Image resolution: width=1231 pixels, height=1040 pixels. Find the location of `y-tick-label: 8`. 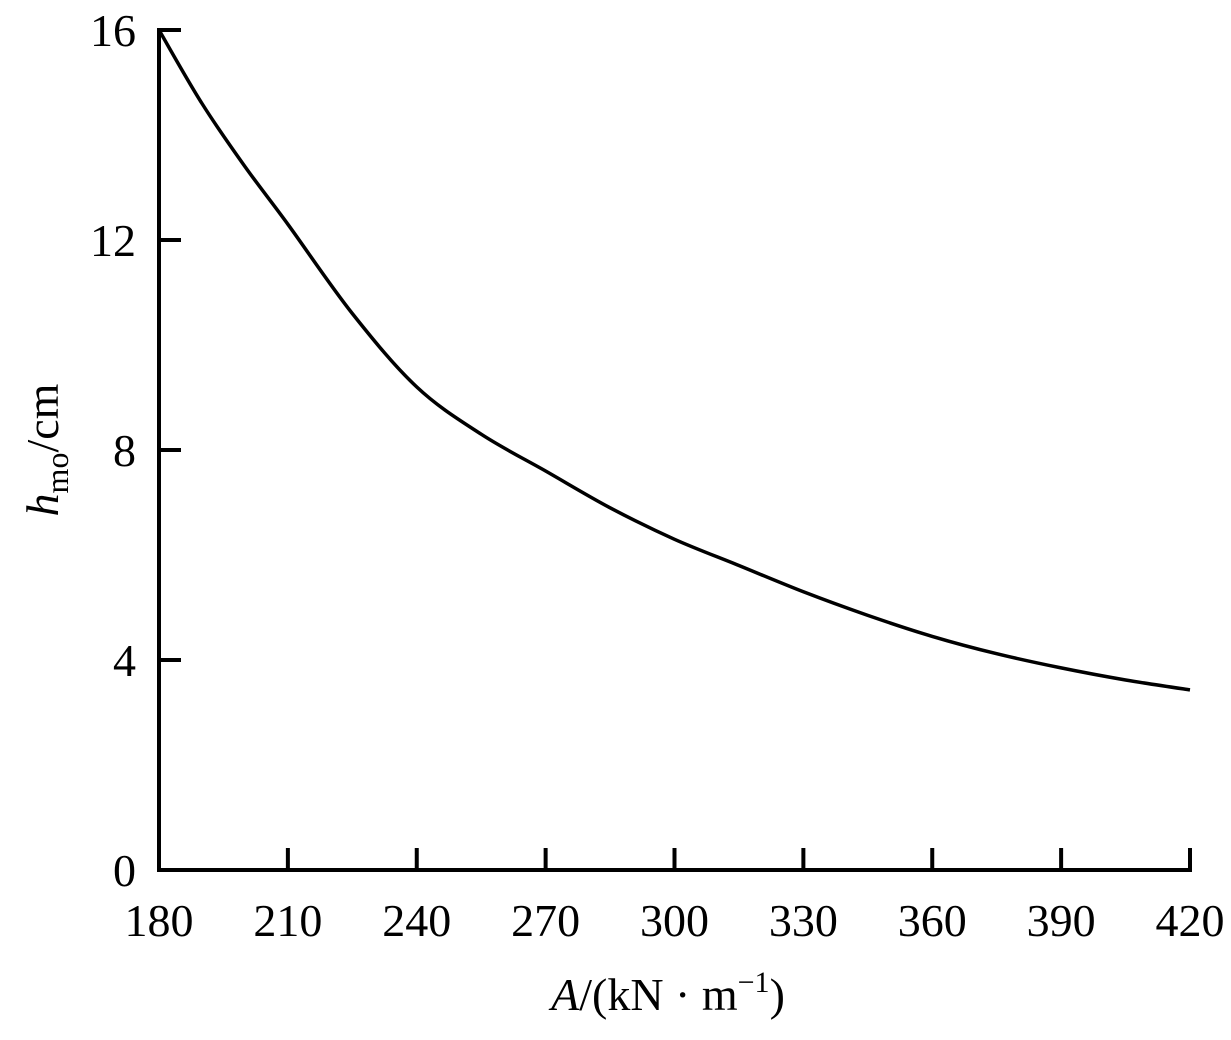

y-tick-label: 8 is located at coordinates (124, 450).